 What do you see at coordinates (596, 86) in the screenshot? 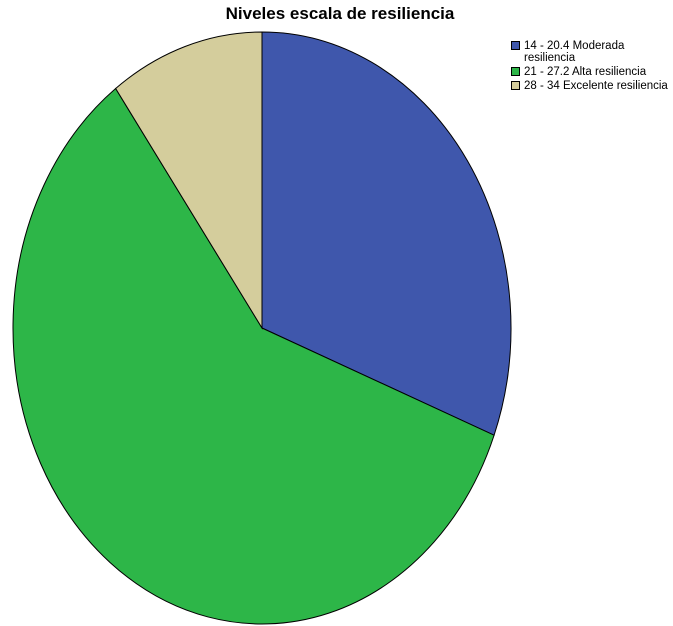
I see `legend-label-excelente: 28 - 34 Excelente resiliencia` at bounding box center [596, 86].